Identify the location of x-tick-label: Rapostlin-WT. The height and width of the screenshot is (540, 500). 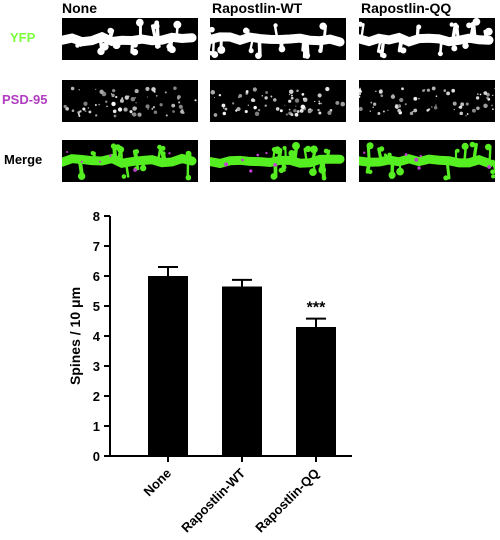
(213, 500).